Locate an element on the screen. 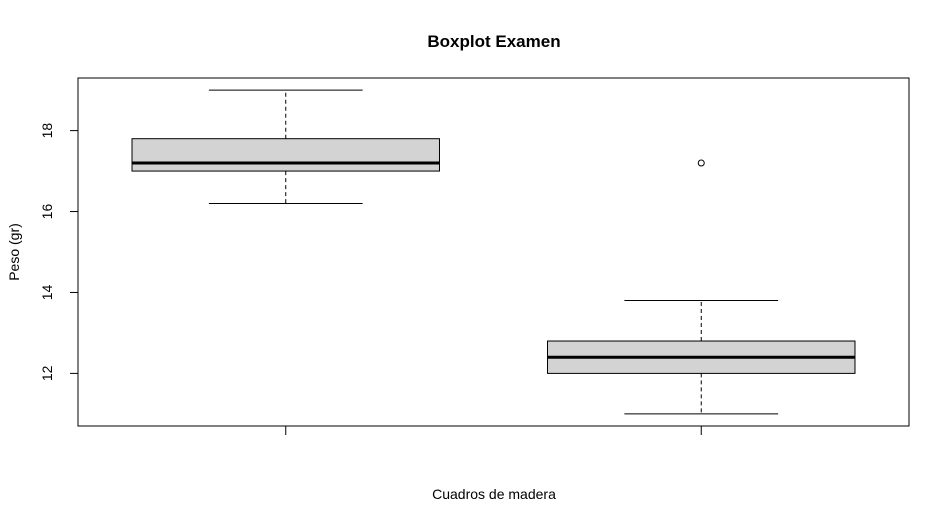 This screenshot has width=950, height=524. y-tick-label: 12 is located at coordinates (47, 373).